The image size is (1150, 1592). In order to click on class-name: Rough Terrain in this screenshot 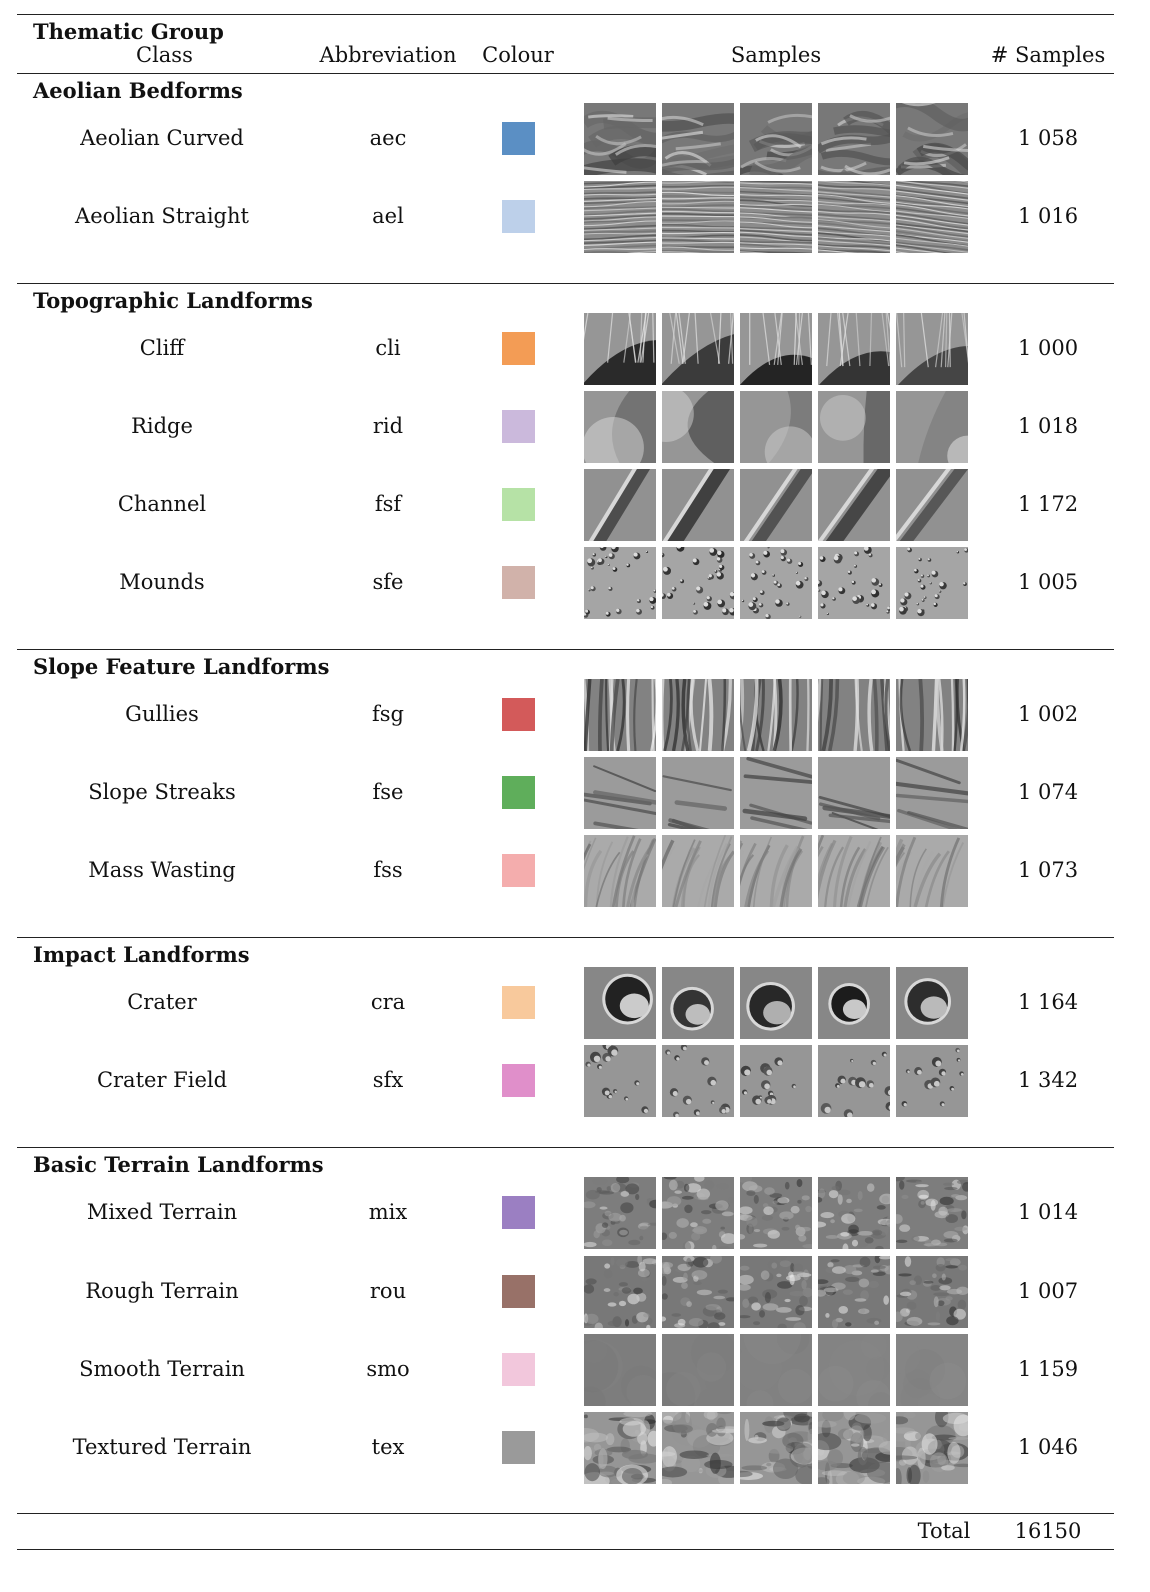, I will do `click(162, 1291)`.